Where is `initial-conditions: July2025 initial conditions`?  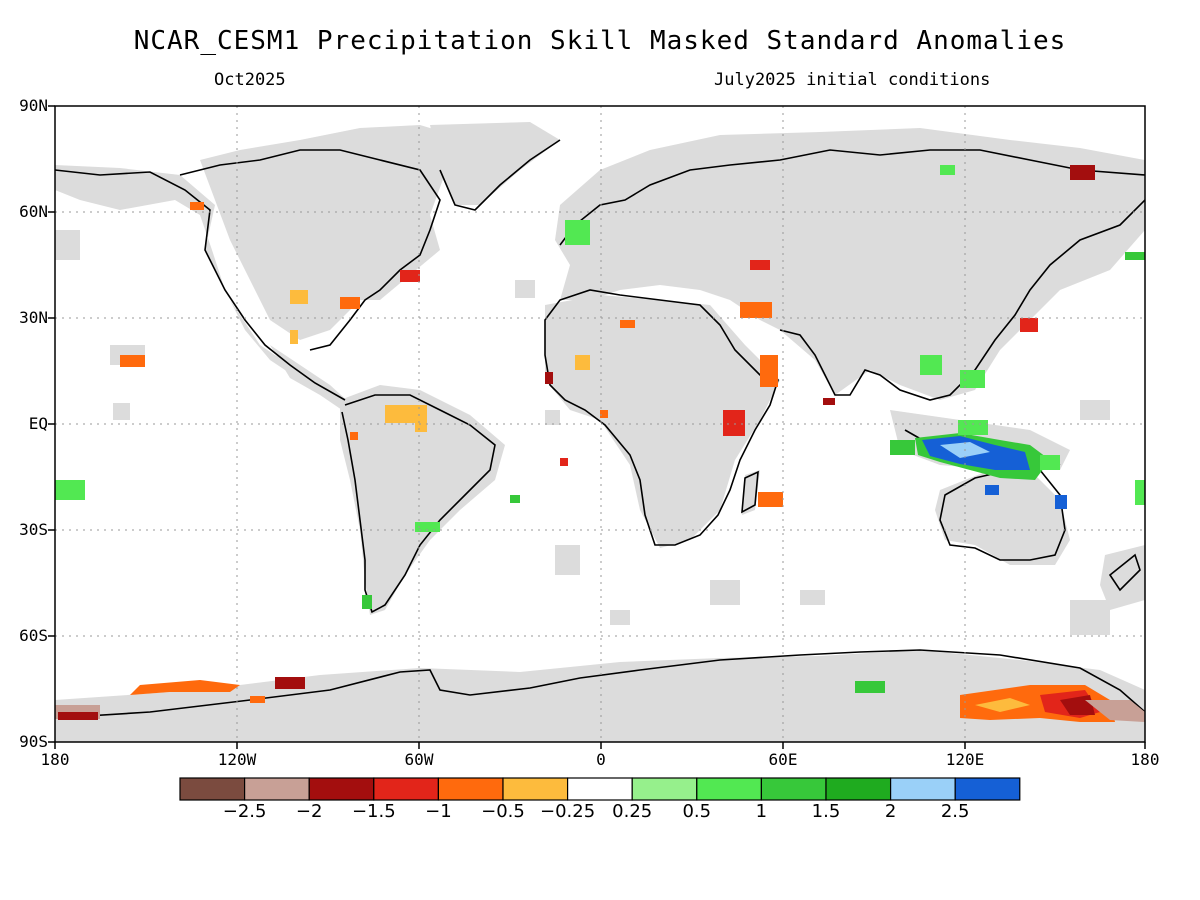 initial-conditions: July2025 initial conditions is located at coordinates (852, 80).